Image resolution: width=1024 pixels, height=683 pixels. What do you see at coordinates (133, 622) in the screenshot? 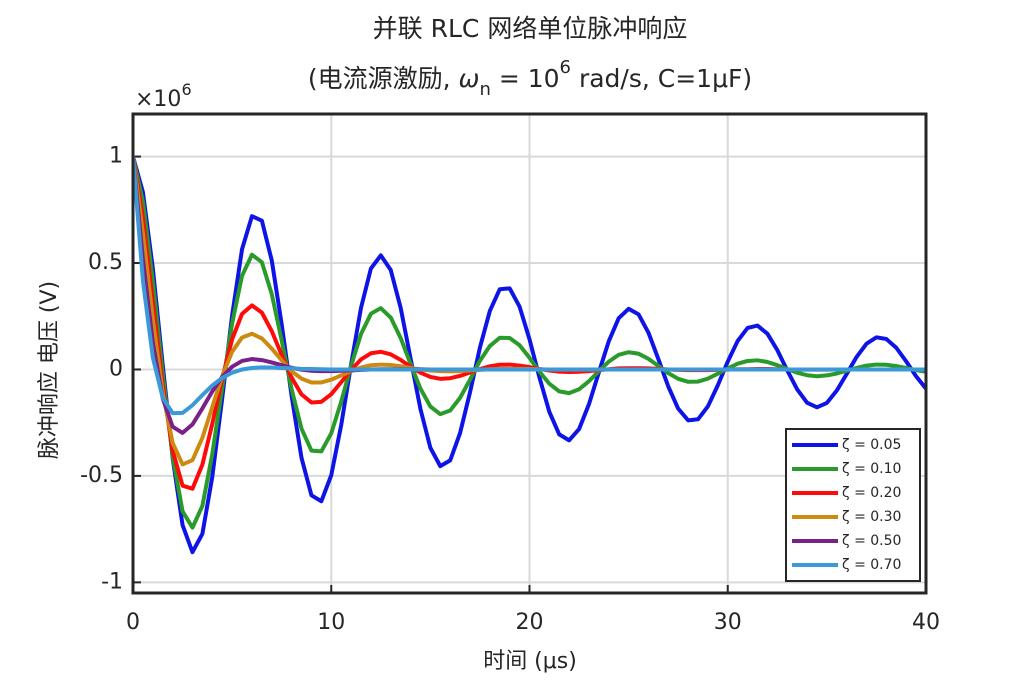
I see `x-tick-label: 0` at bounding box center [133, 622].